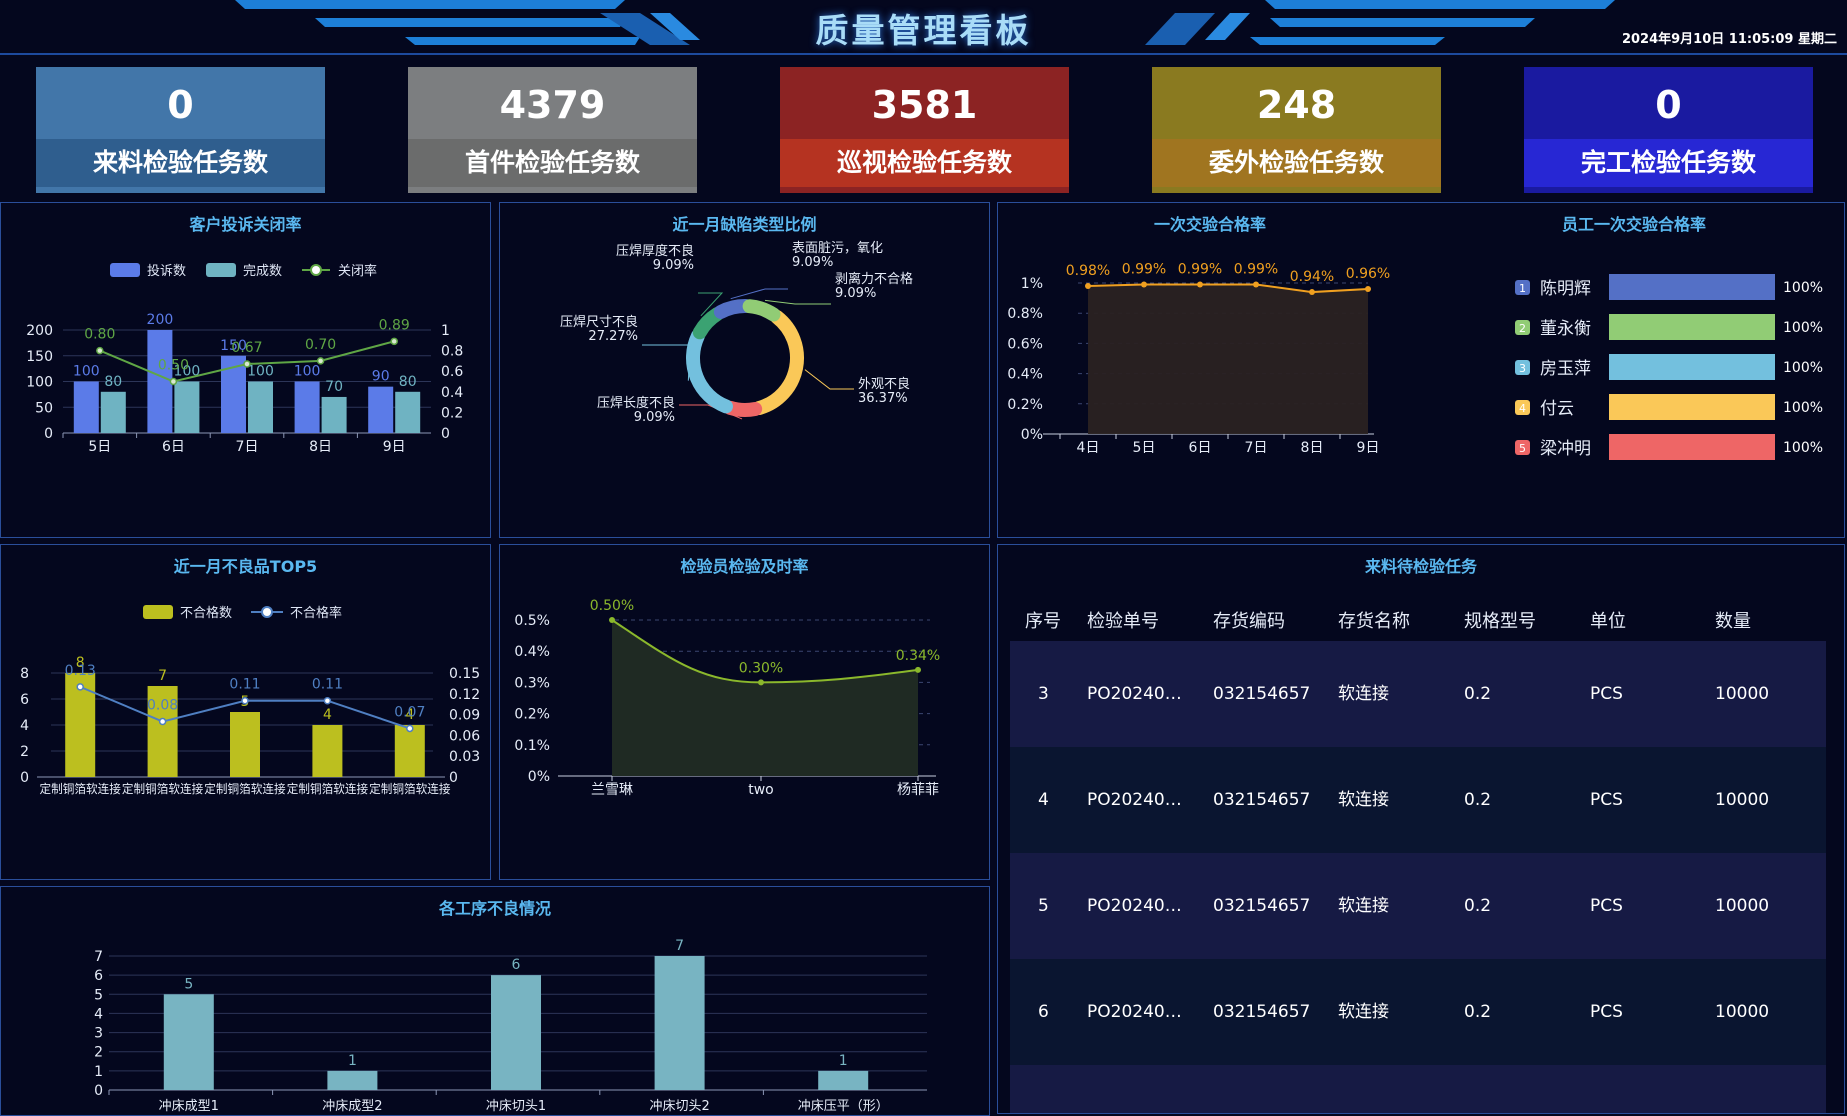 The height and width of the screenshot is (1116, 1847). Describe the element at coordinates (1606, 694) in the screenshot. I see `cell-unit: PCS` at that location.